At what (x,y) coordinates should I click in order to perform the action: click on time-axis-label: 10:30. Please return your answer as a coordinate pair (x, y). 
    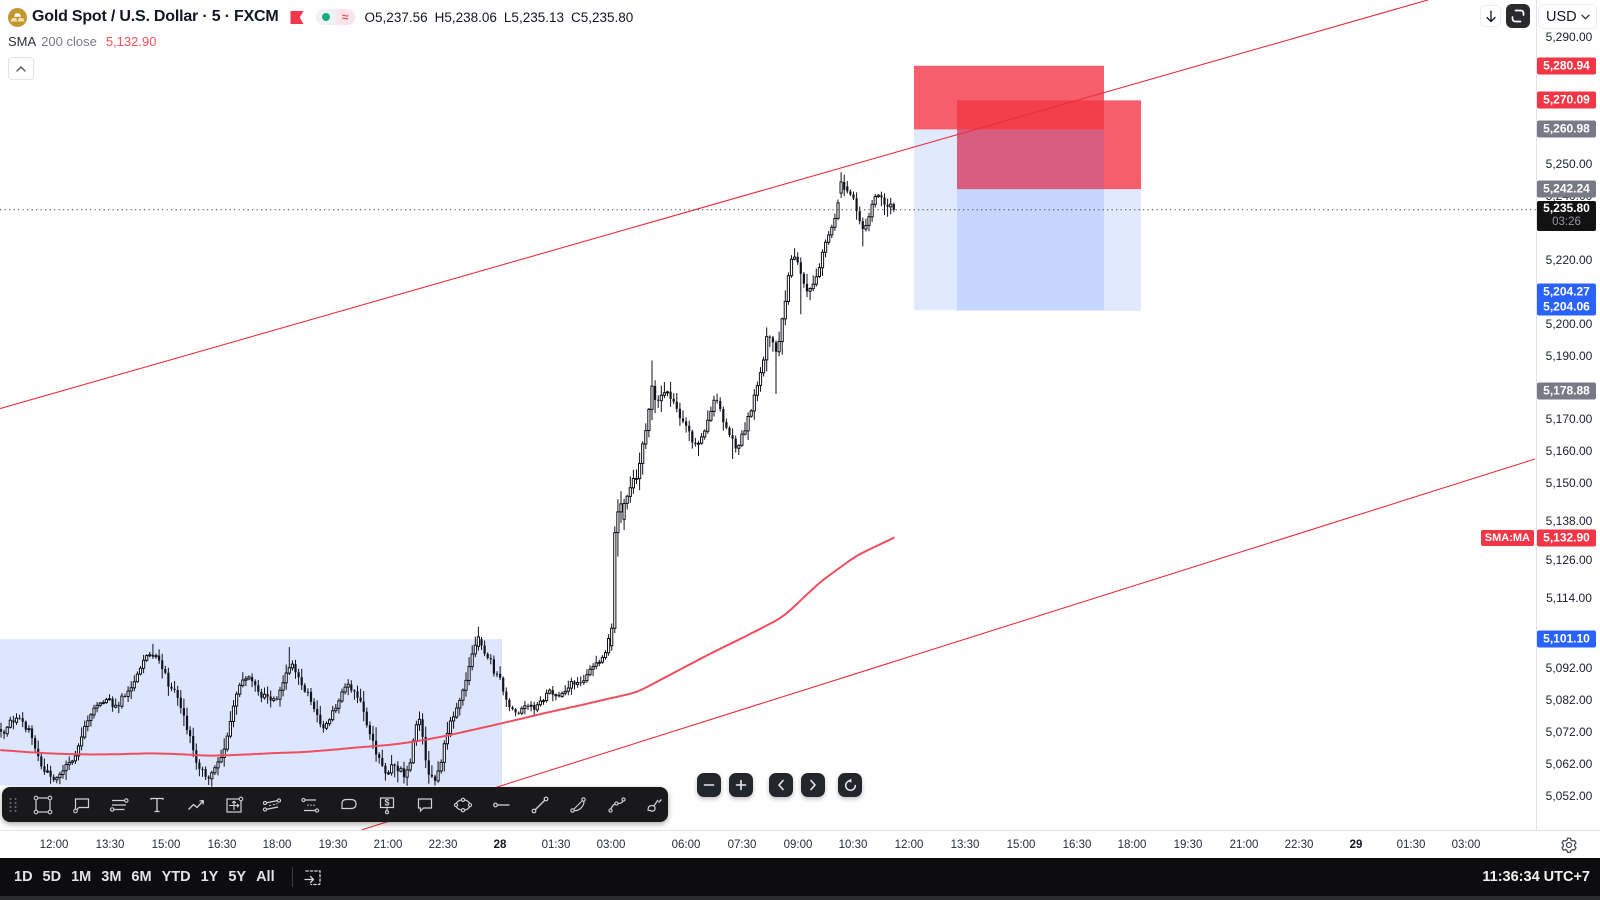
    Looking at the image, I should click on (853, 844).